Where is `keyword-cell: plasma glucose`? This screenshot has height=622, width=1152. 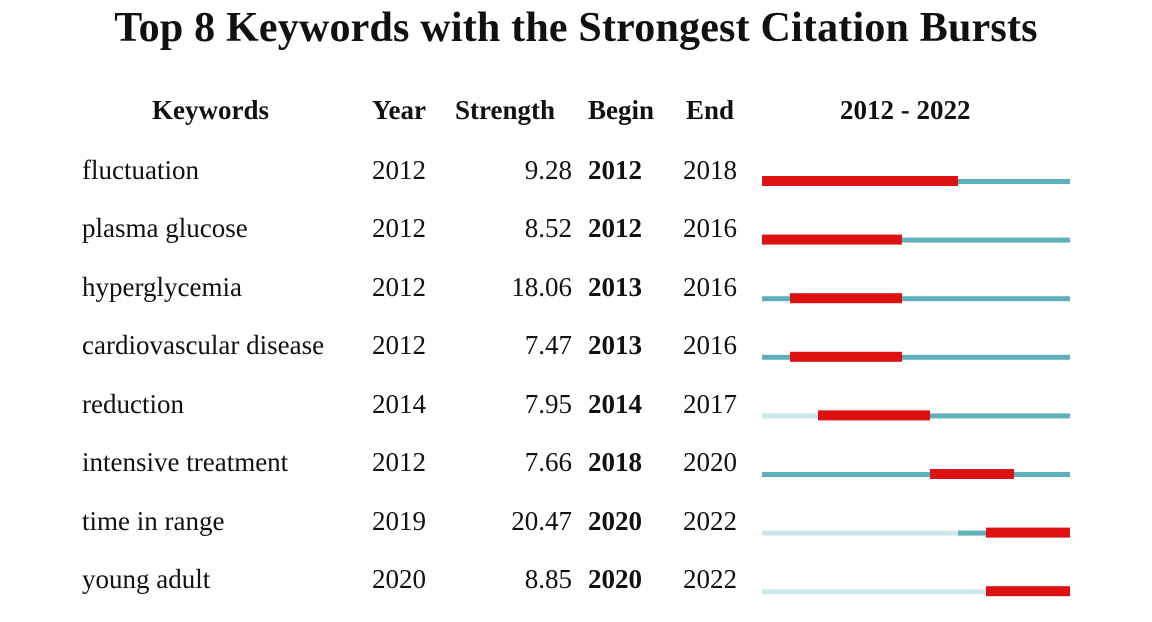 keyword-cell: plasma glucose is located at coordinates (165, 228).